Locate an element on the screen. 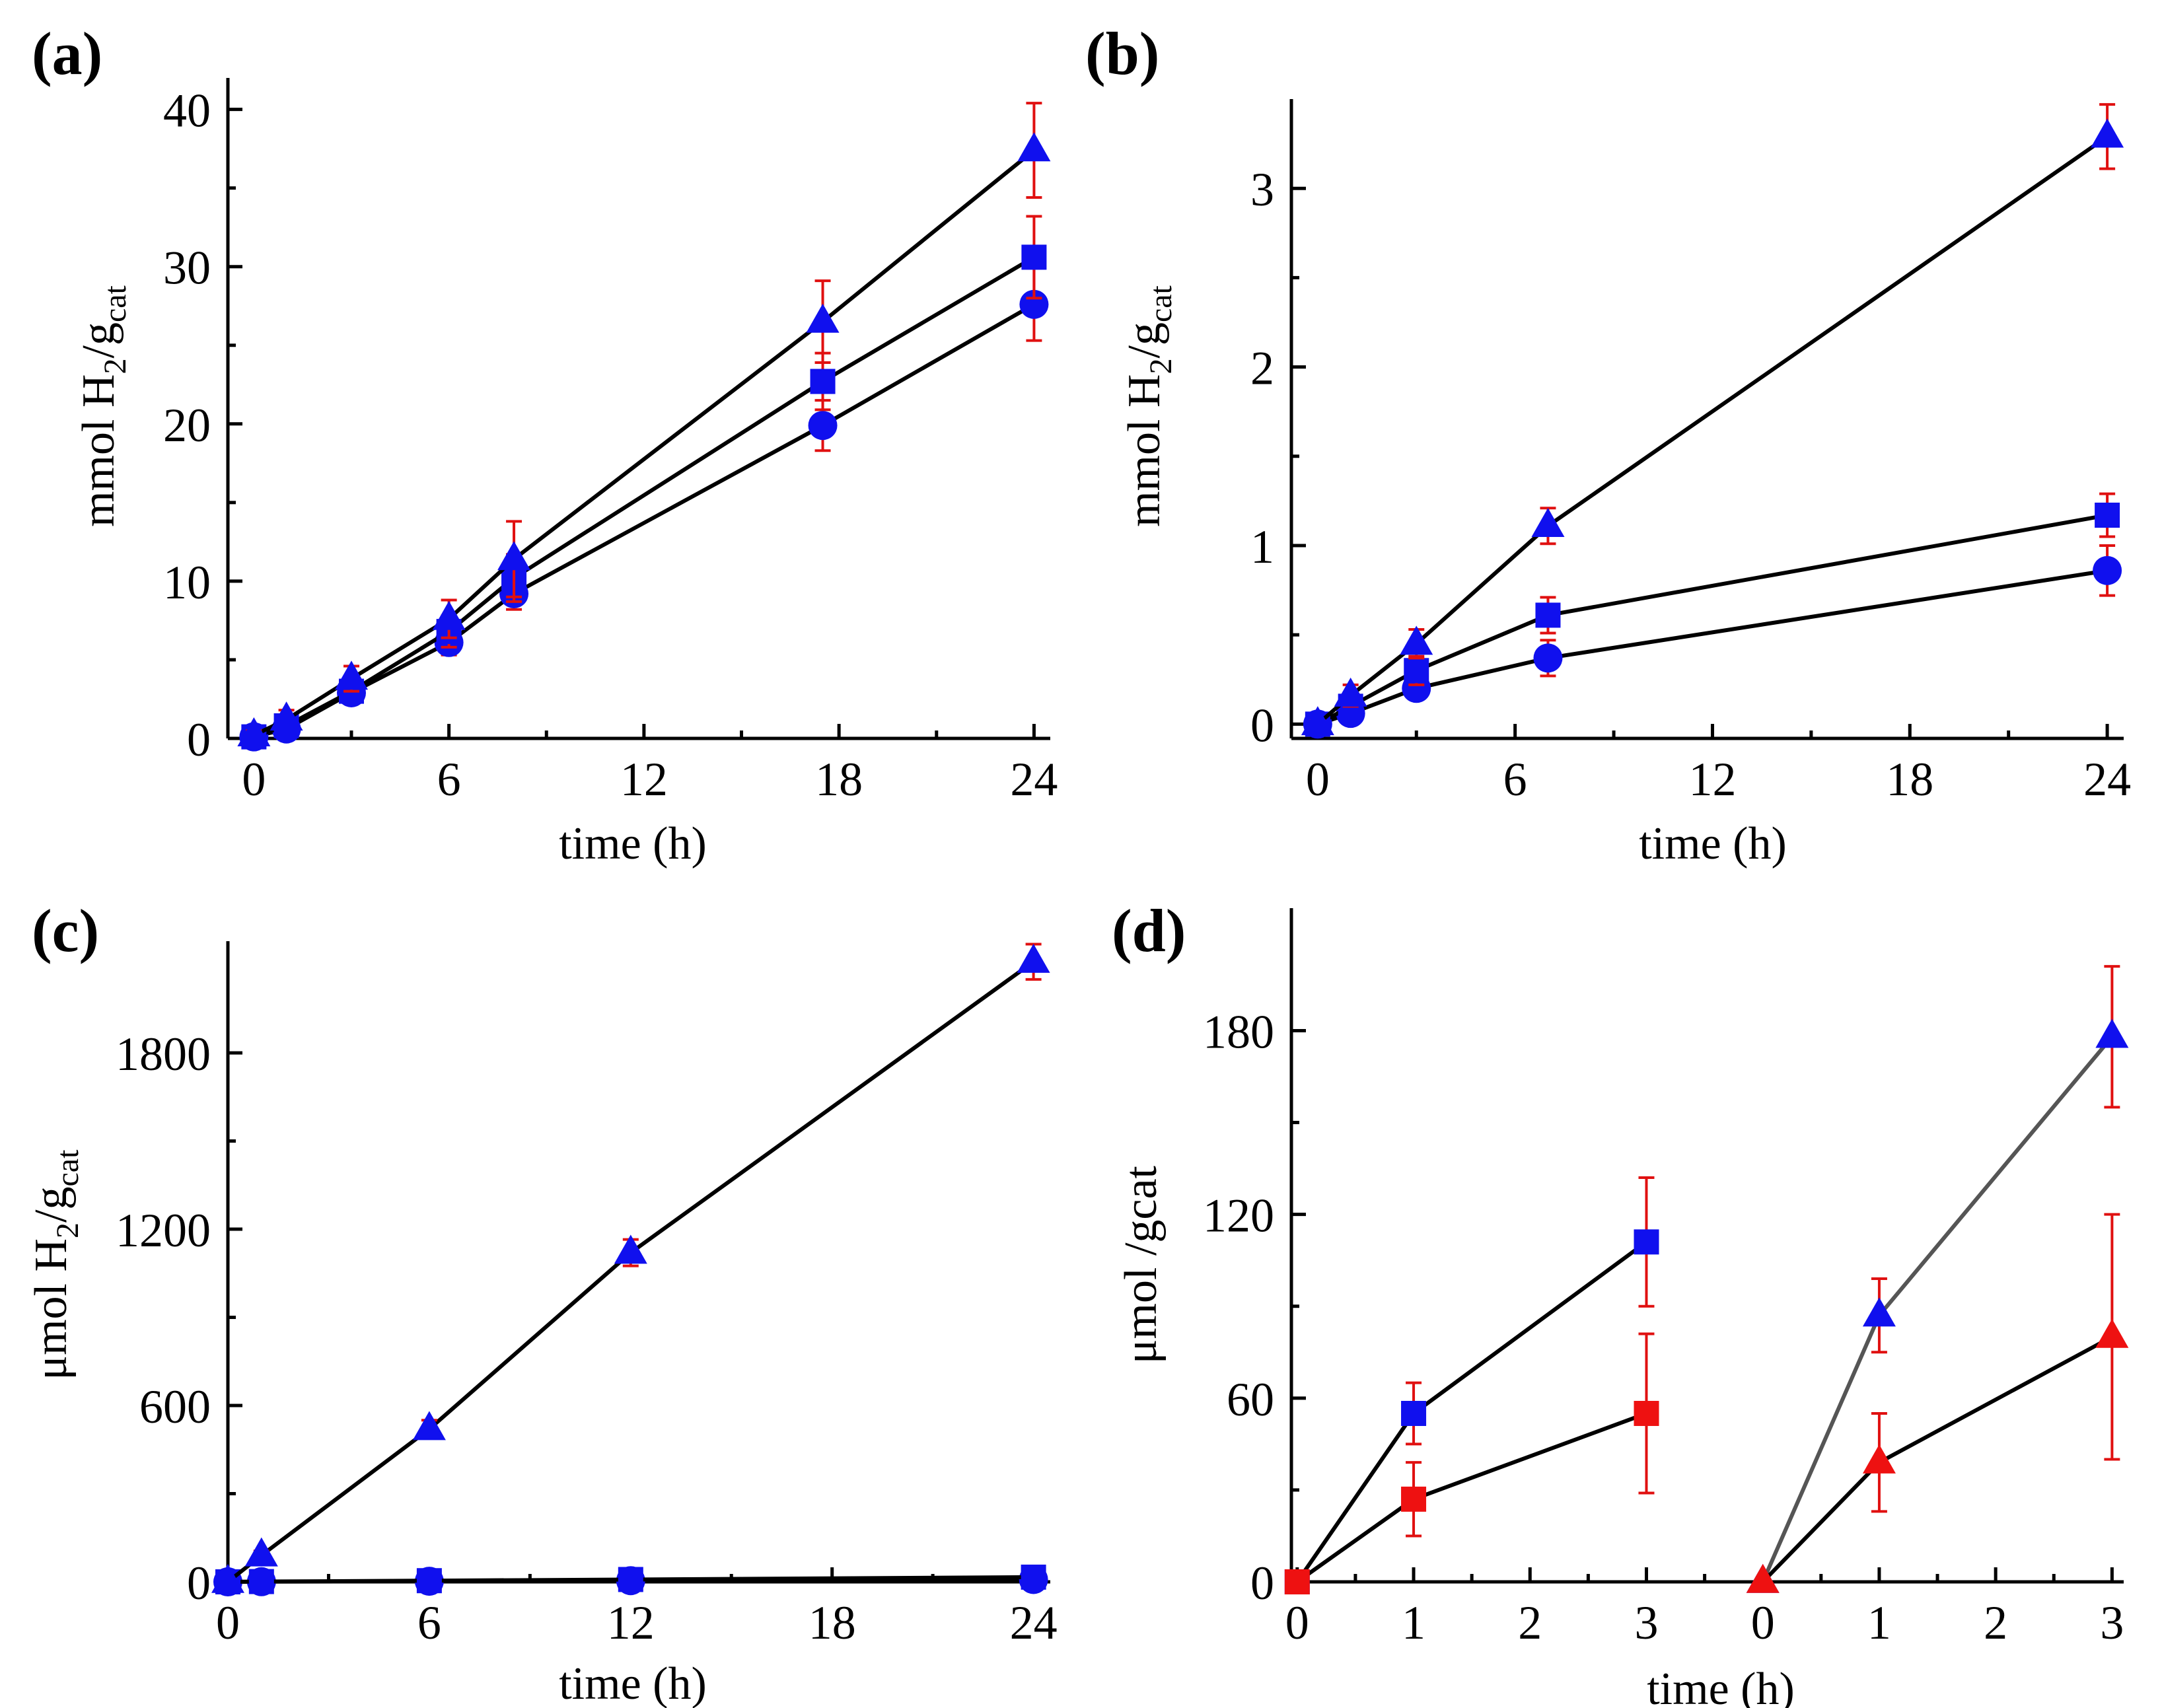 The image size is (2162, 1708). panel-b-y-axis-label: mmol H2/gcat is located at coordinates (1148, 406).